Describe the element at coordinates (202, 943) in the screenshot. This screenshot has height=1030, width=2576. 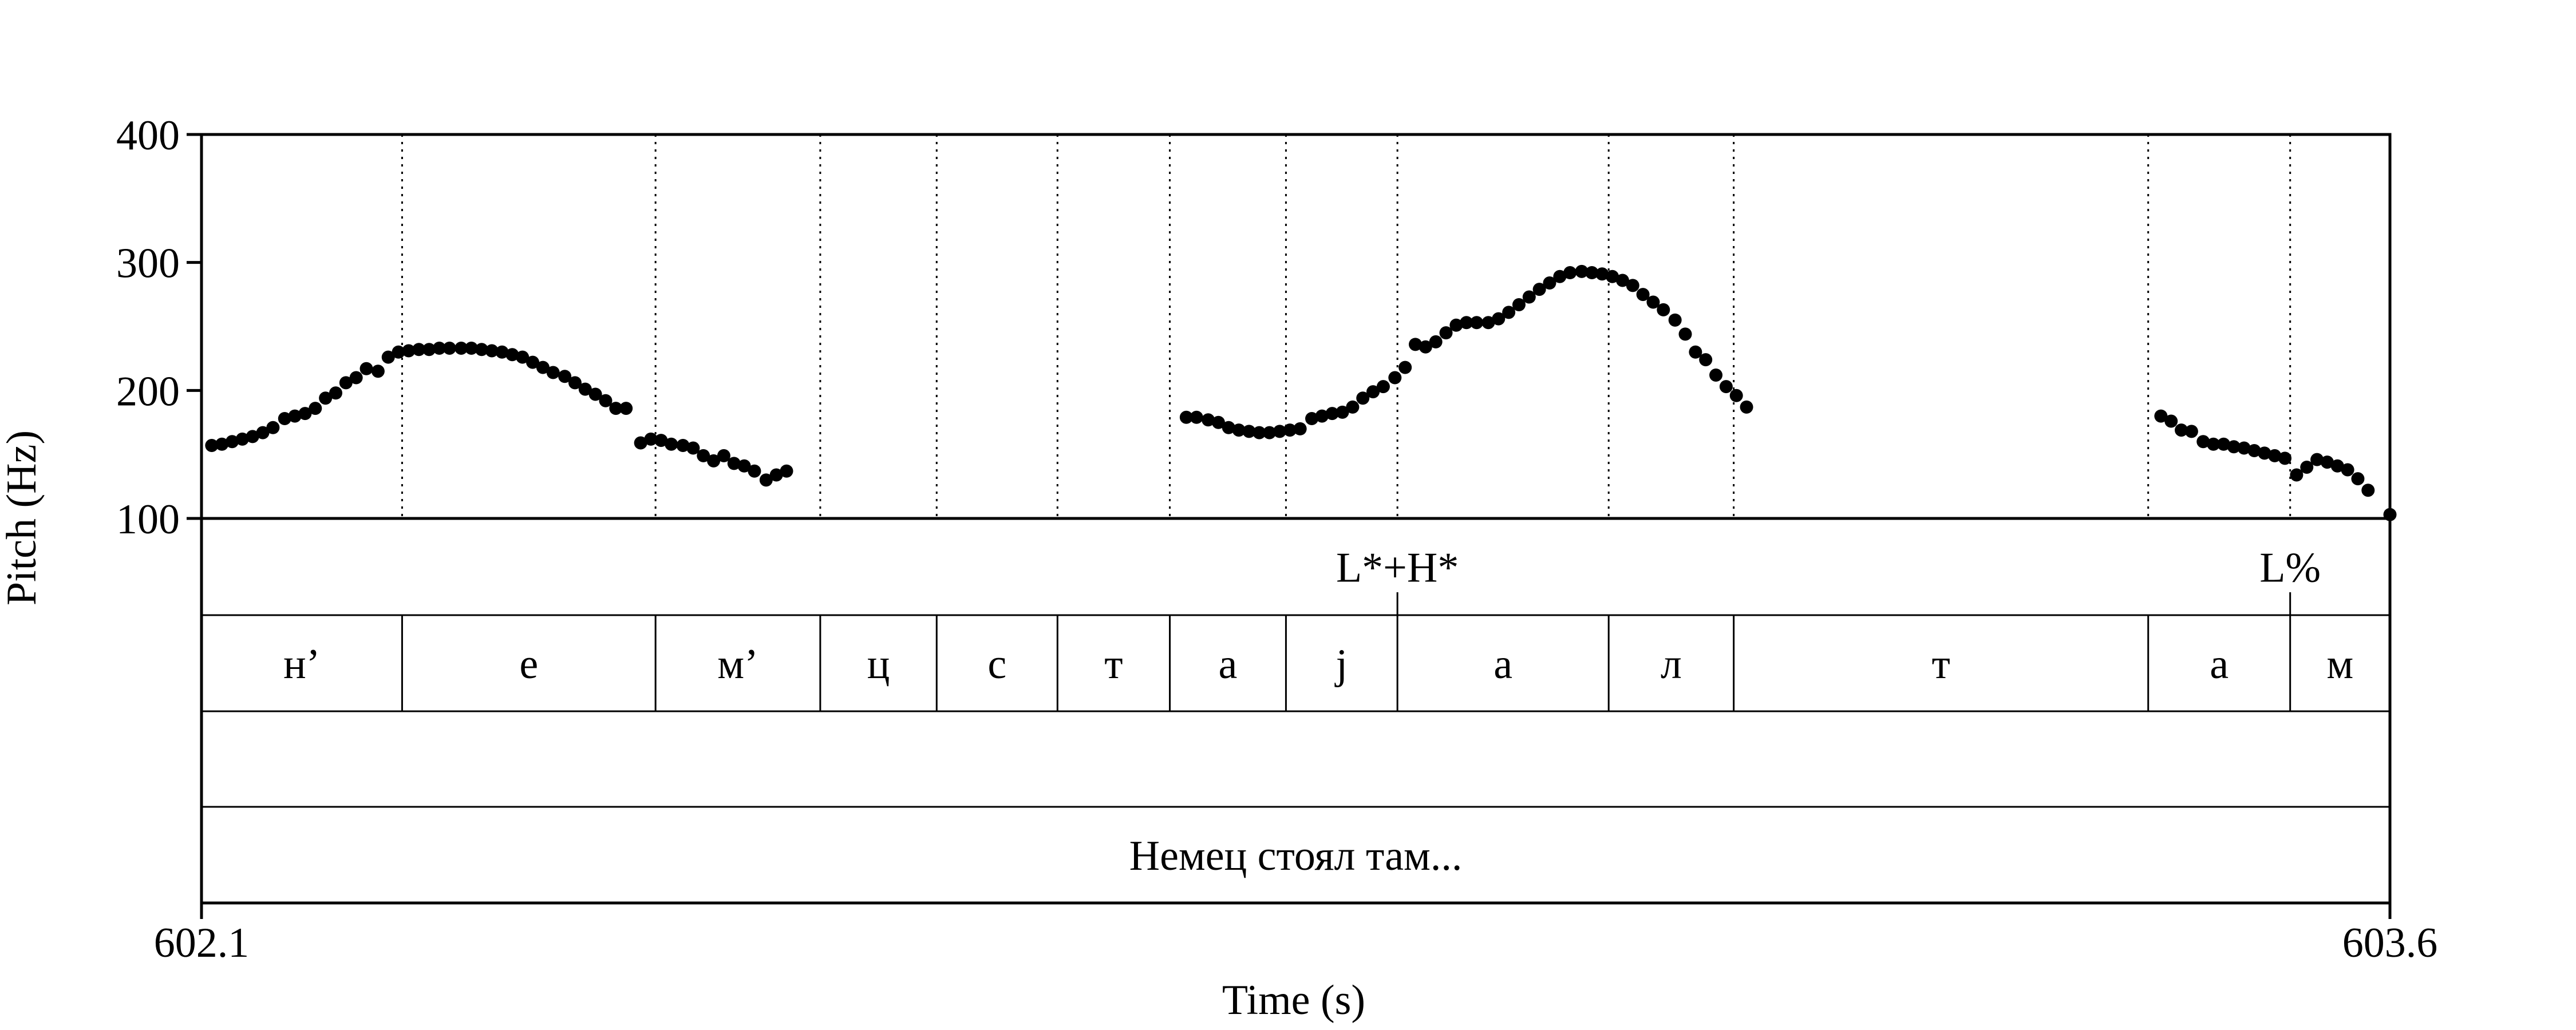
I see `x-tick-label-0: 602.1` at that location.